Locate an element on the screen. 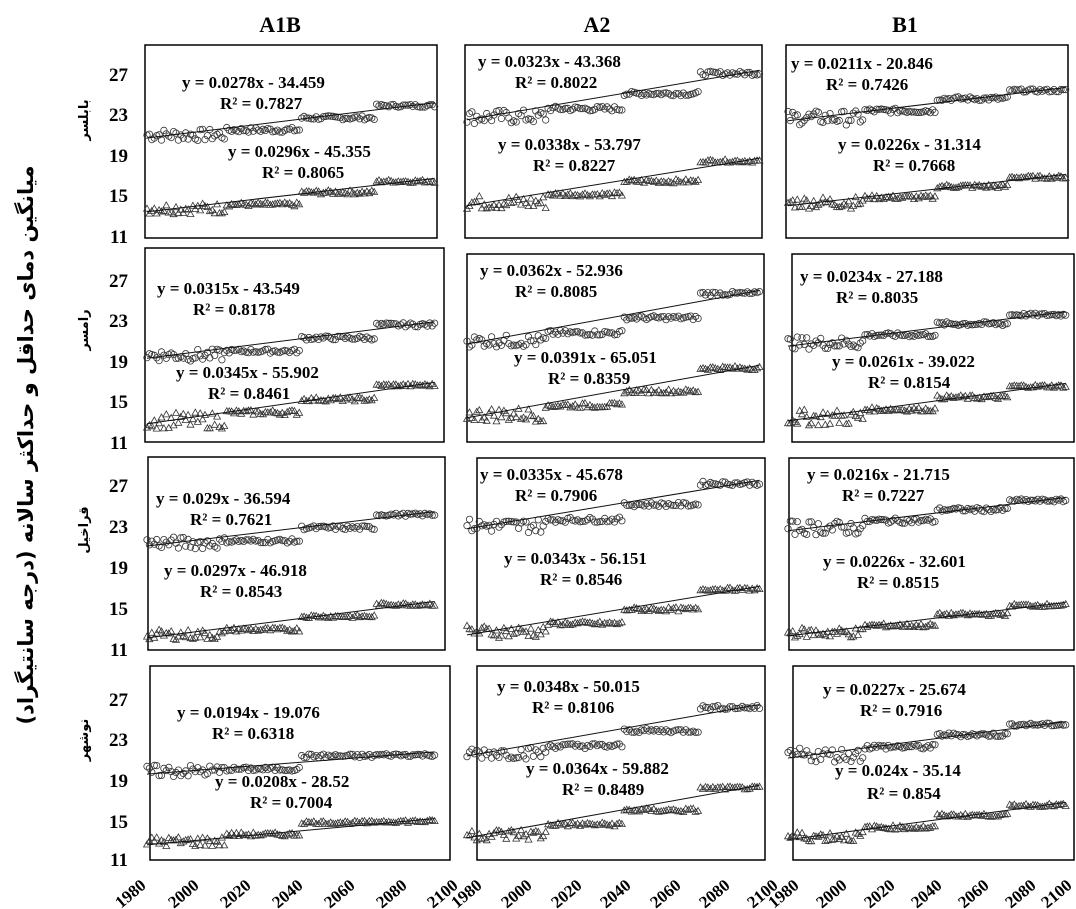  circle-trend-line is located at coordinates (613, 95).